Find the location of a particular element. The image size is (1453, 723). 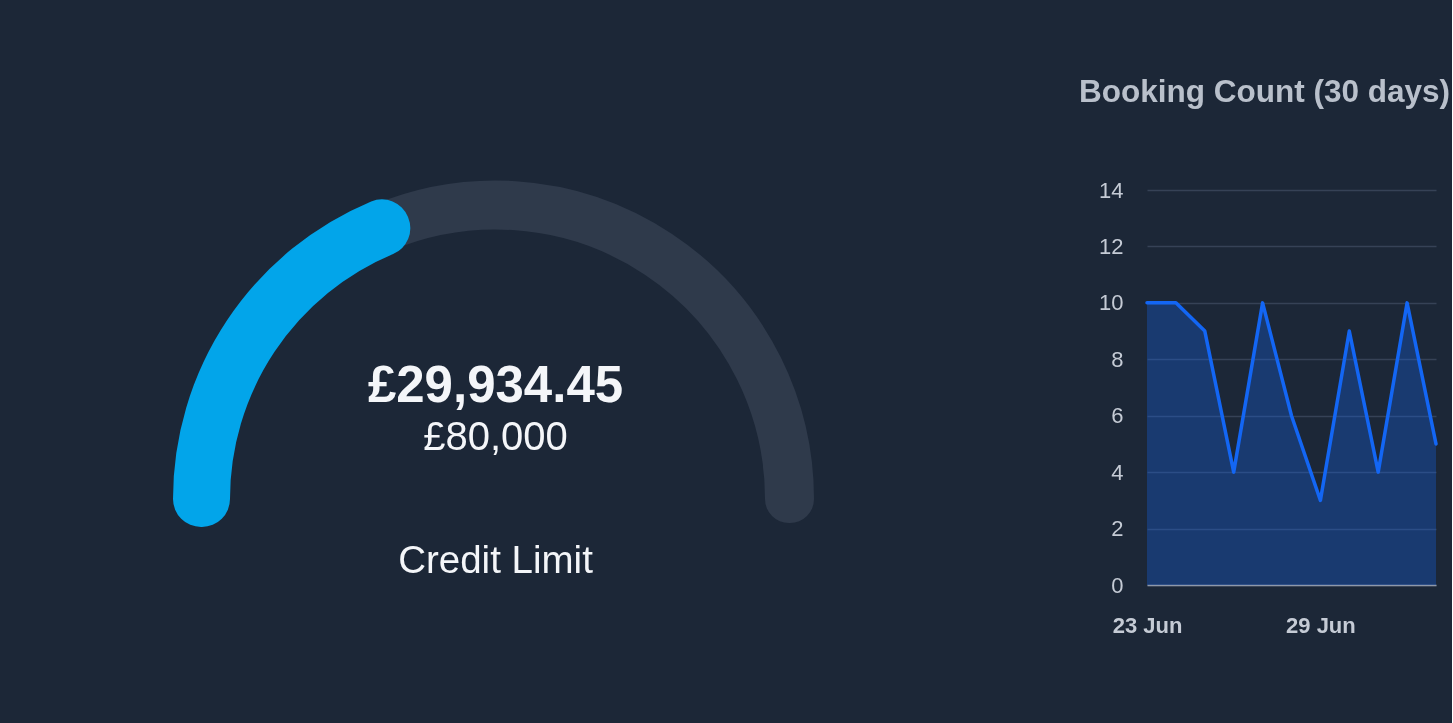

y-tick-label: 4 is located at coordinates (1117, 472).